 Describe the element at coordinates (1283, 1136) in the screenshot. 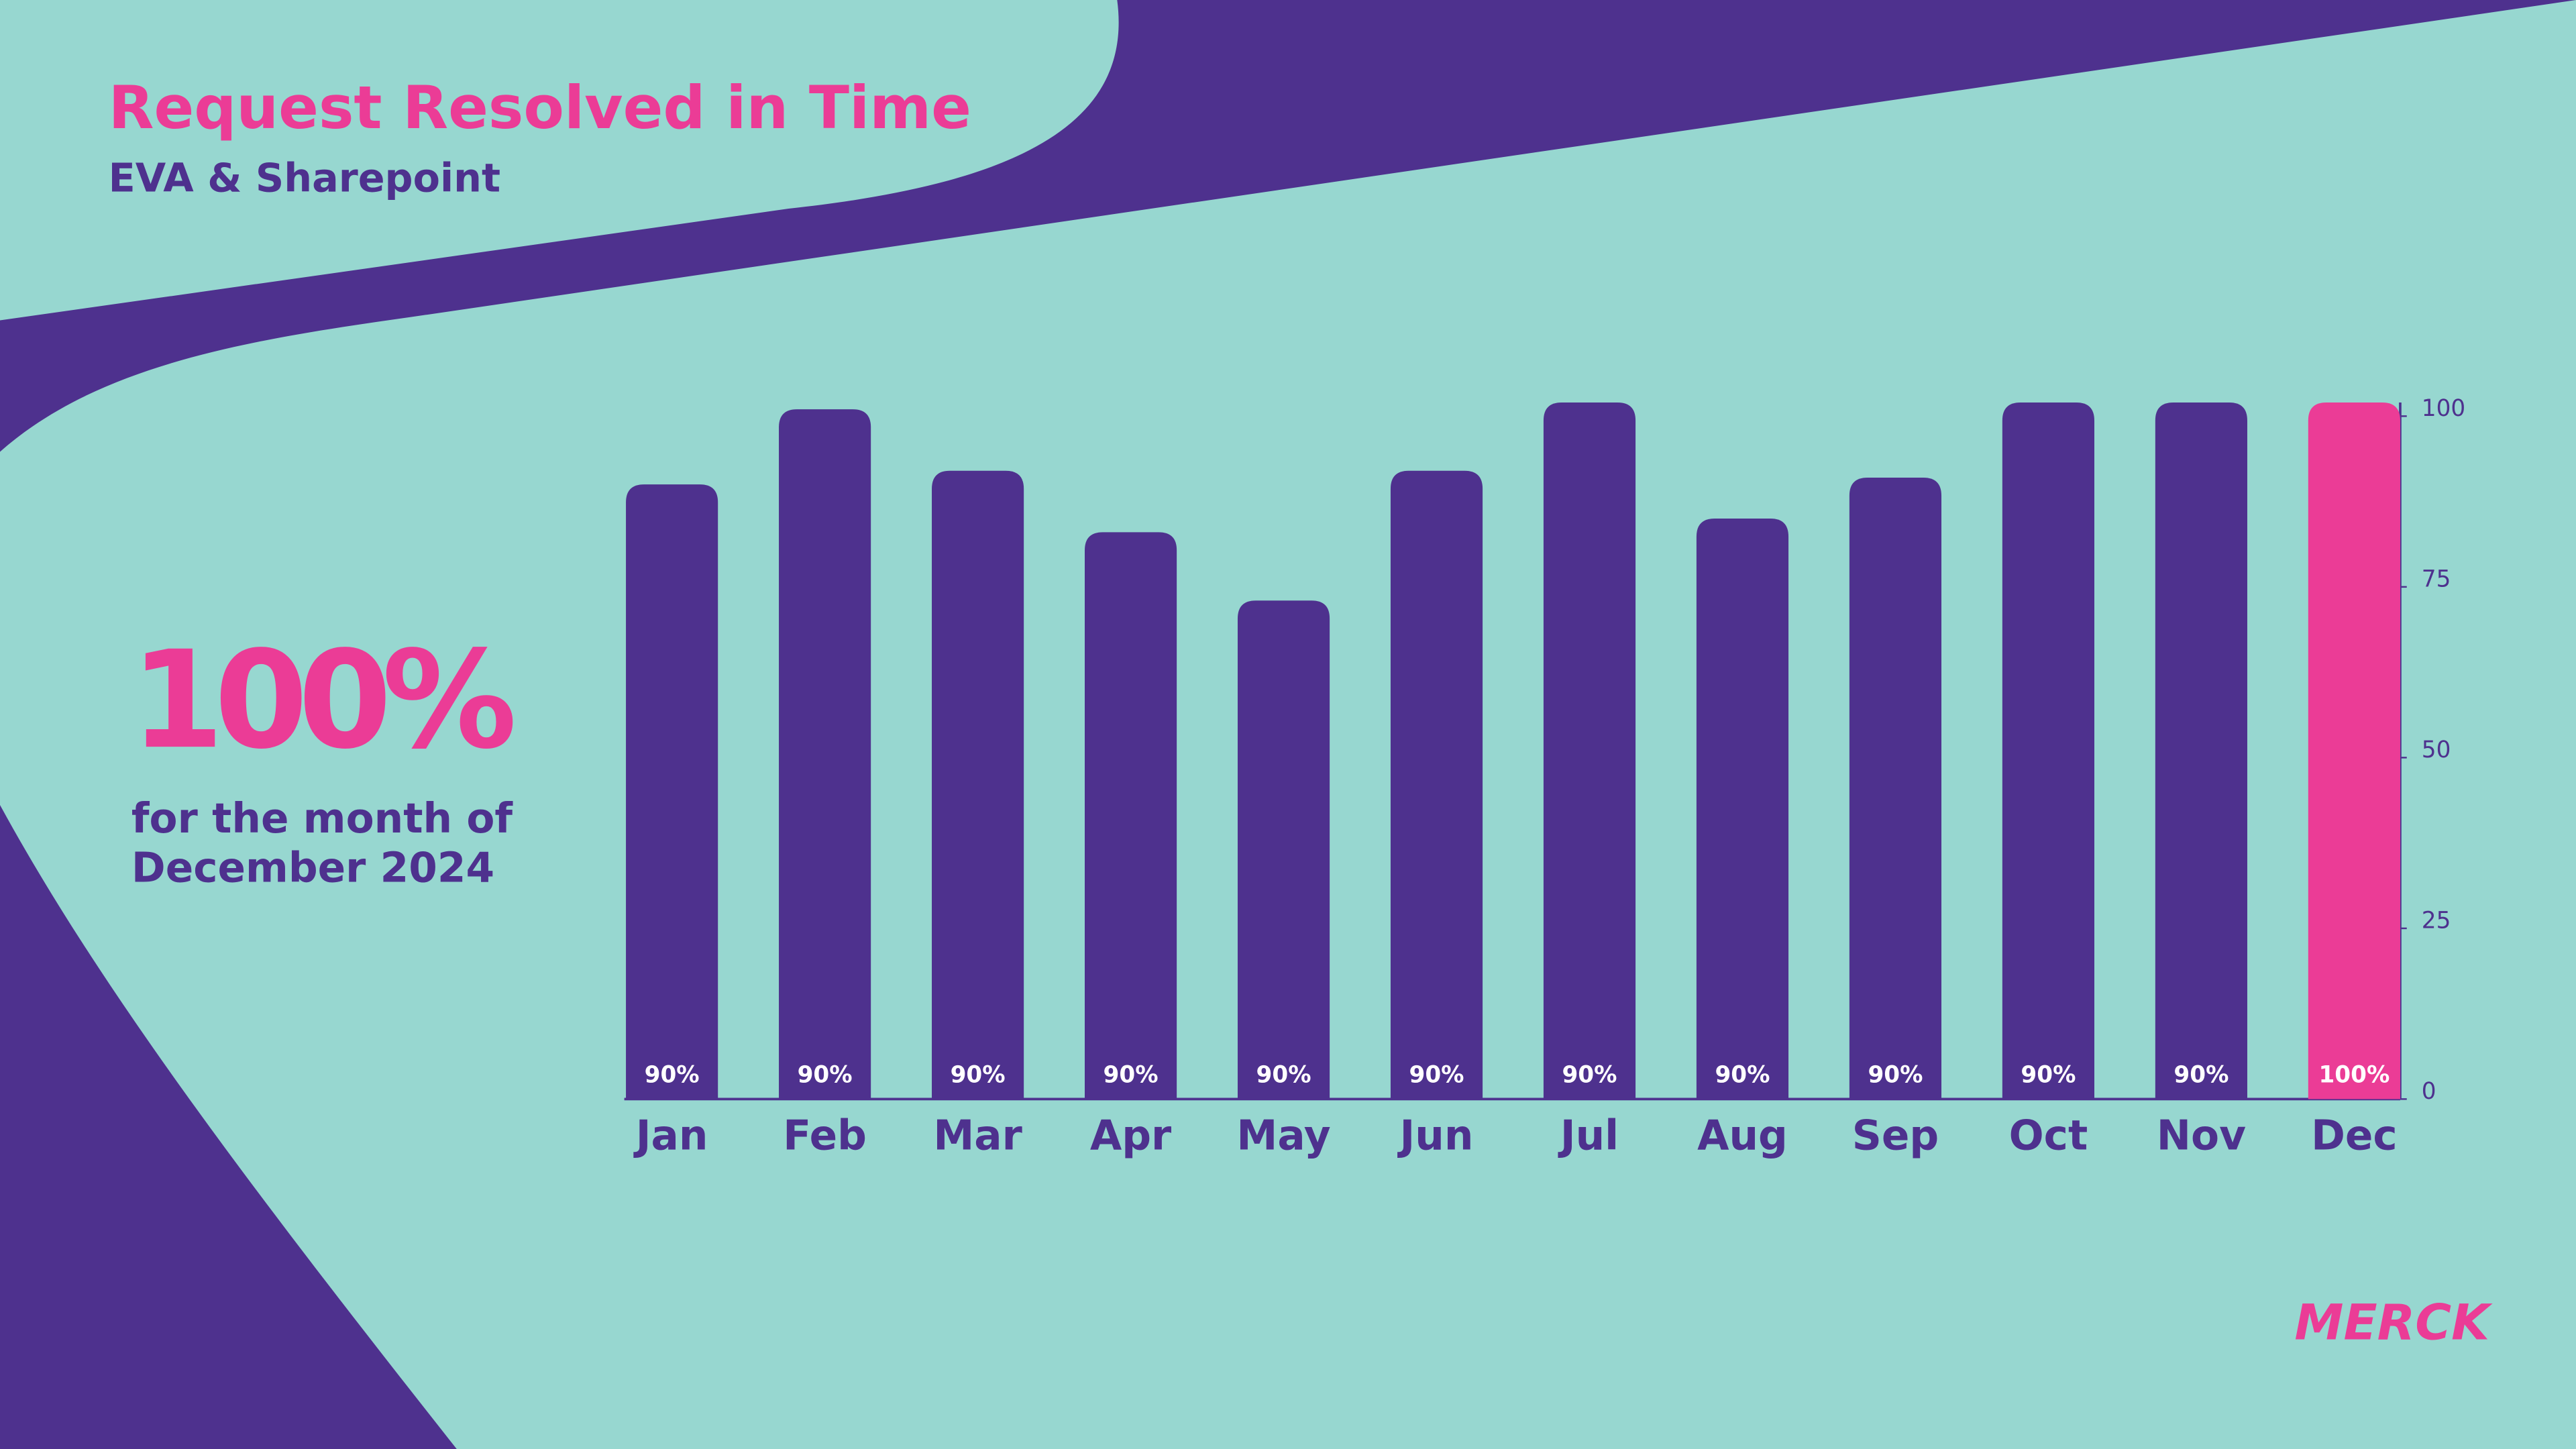

I see `x-tick-label: May` at that location.